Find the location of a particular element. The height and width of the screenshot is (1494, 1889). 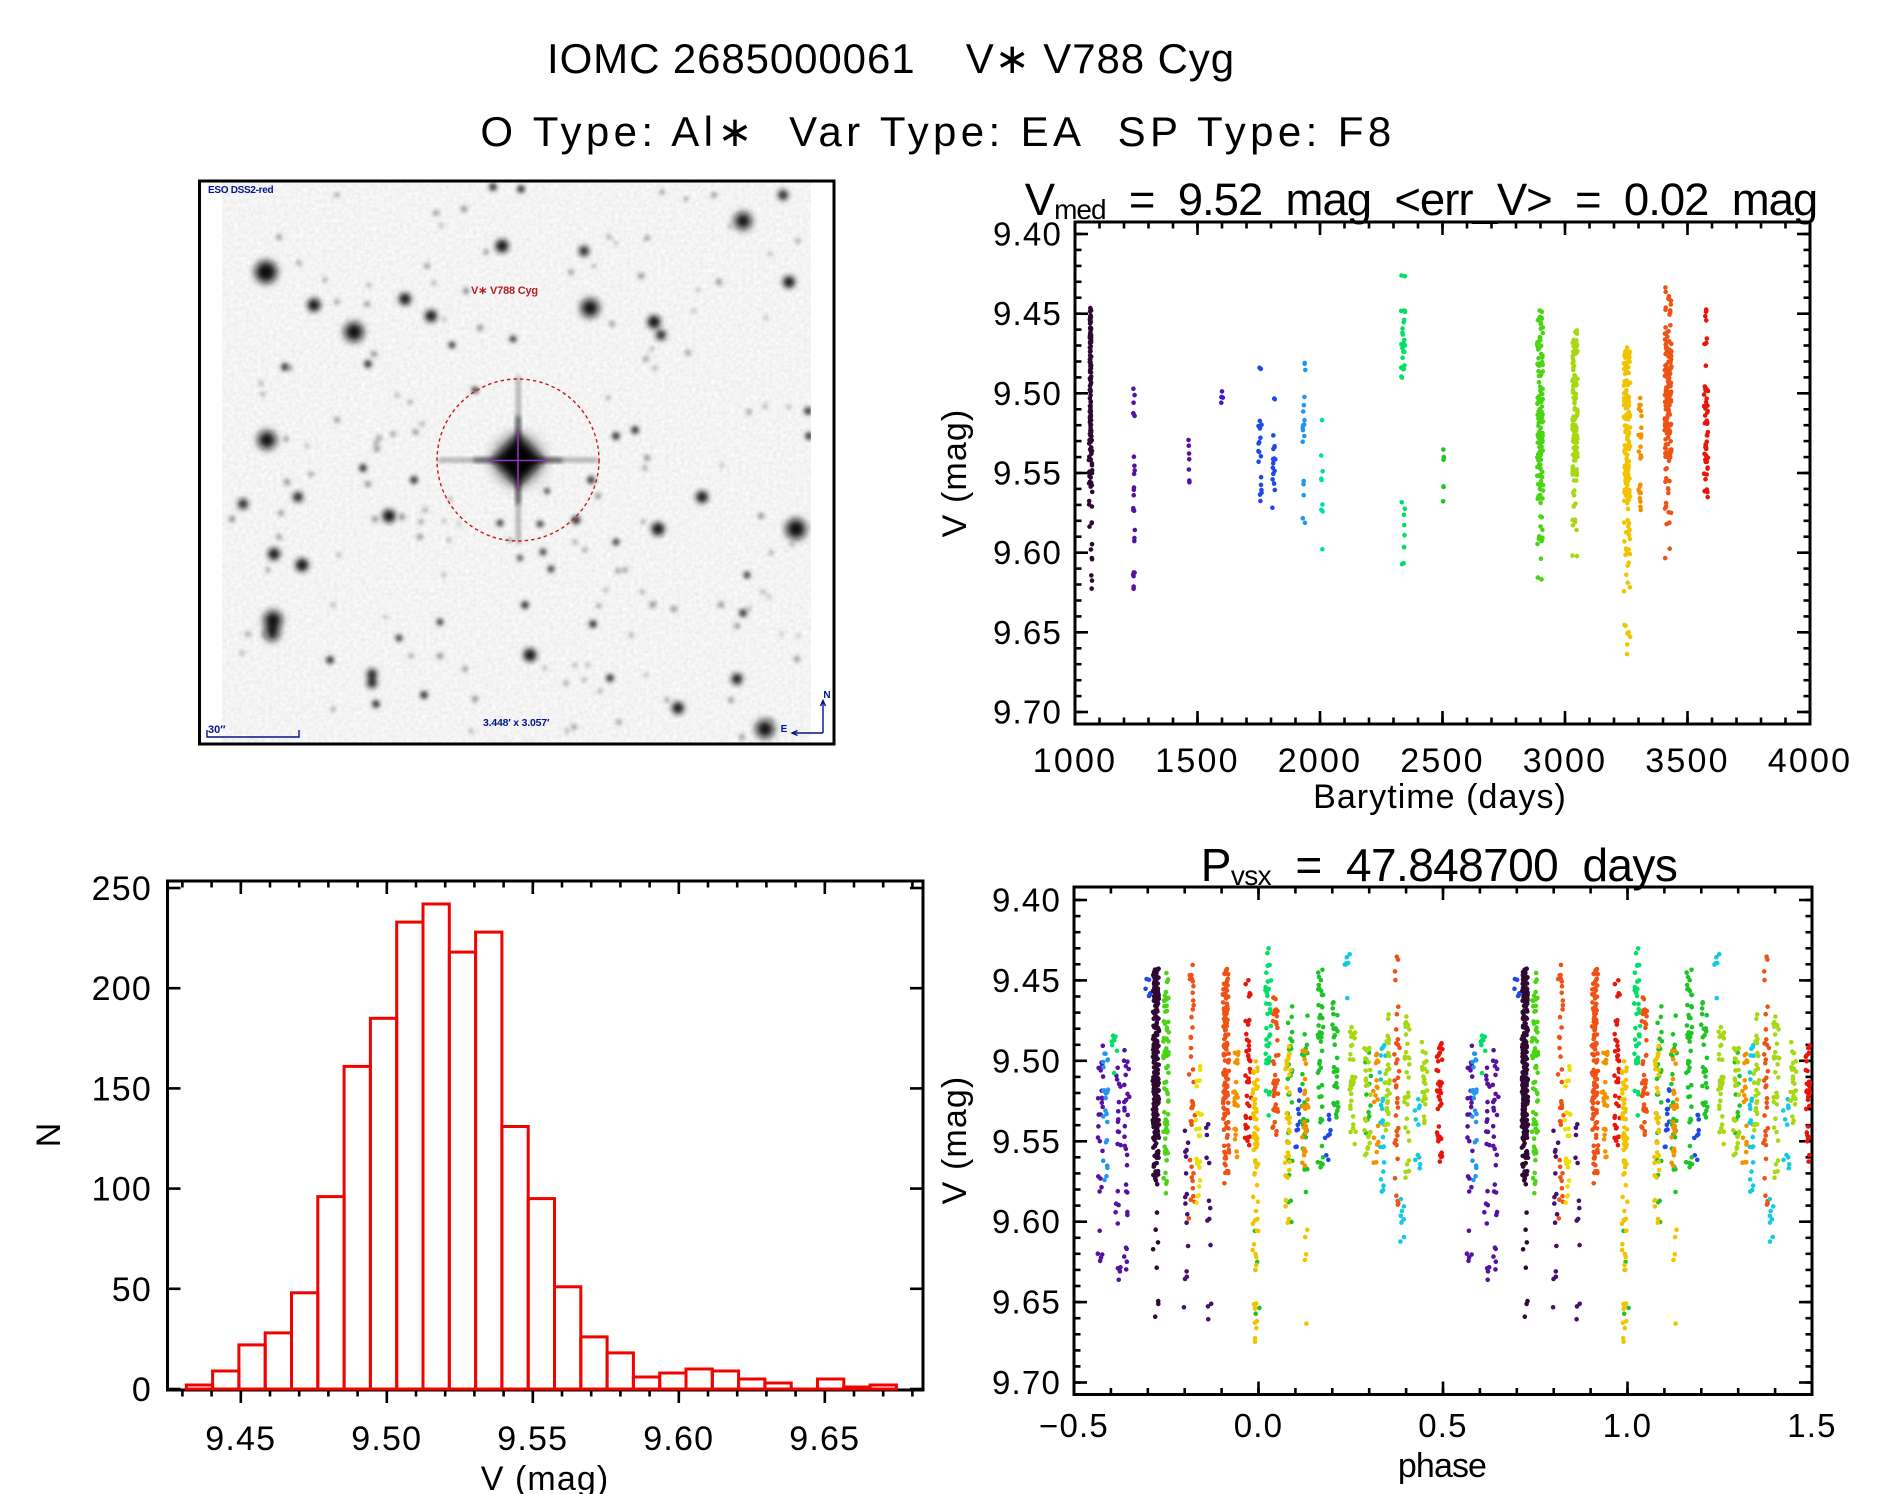

svg-text: 150 is located at coordinates (122, 1089).